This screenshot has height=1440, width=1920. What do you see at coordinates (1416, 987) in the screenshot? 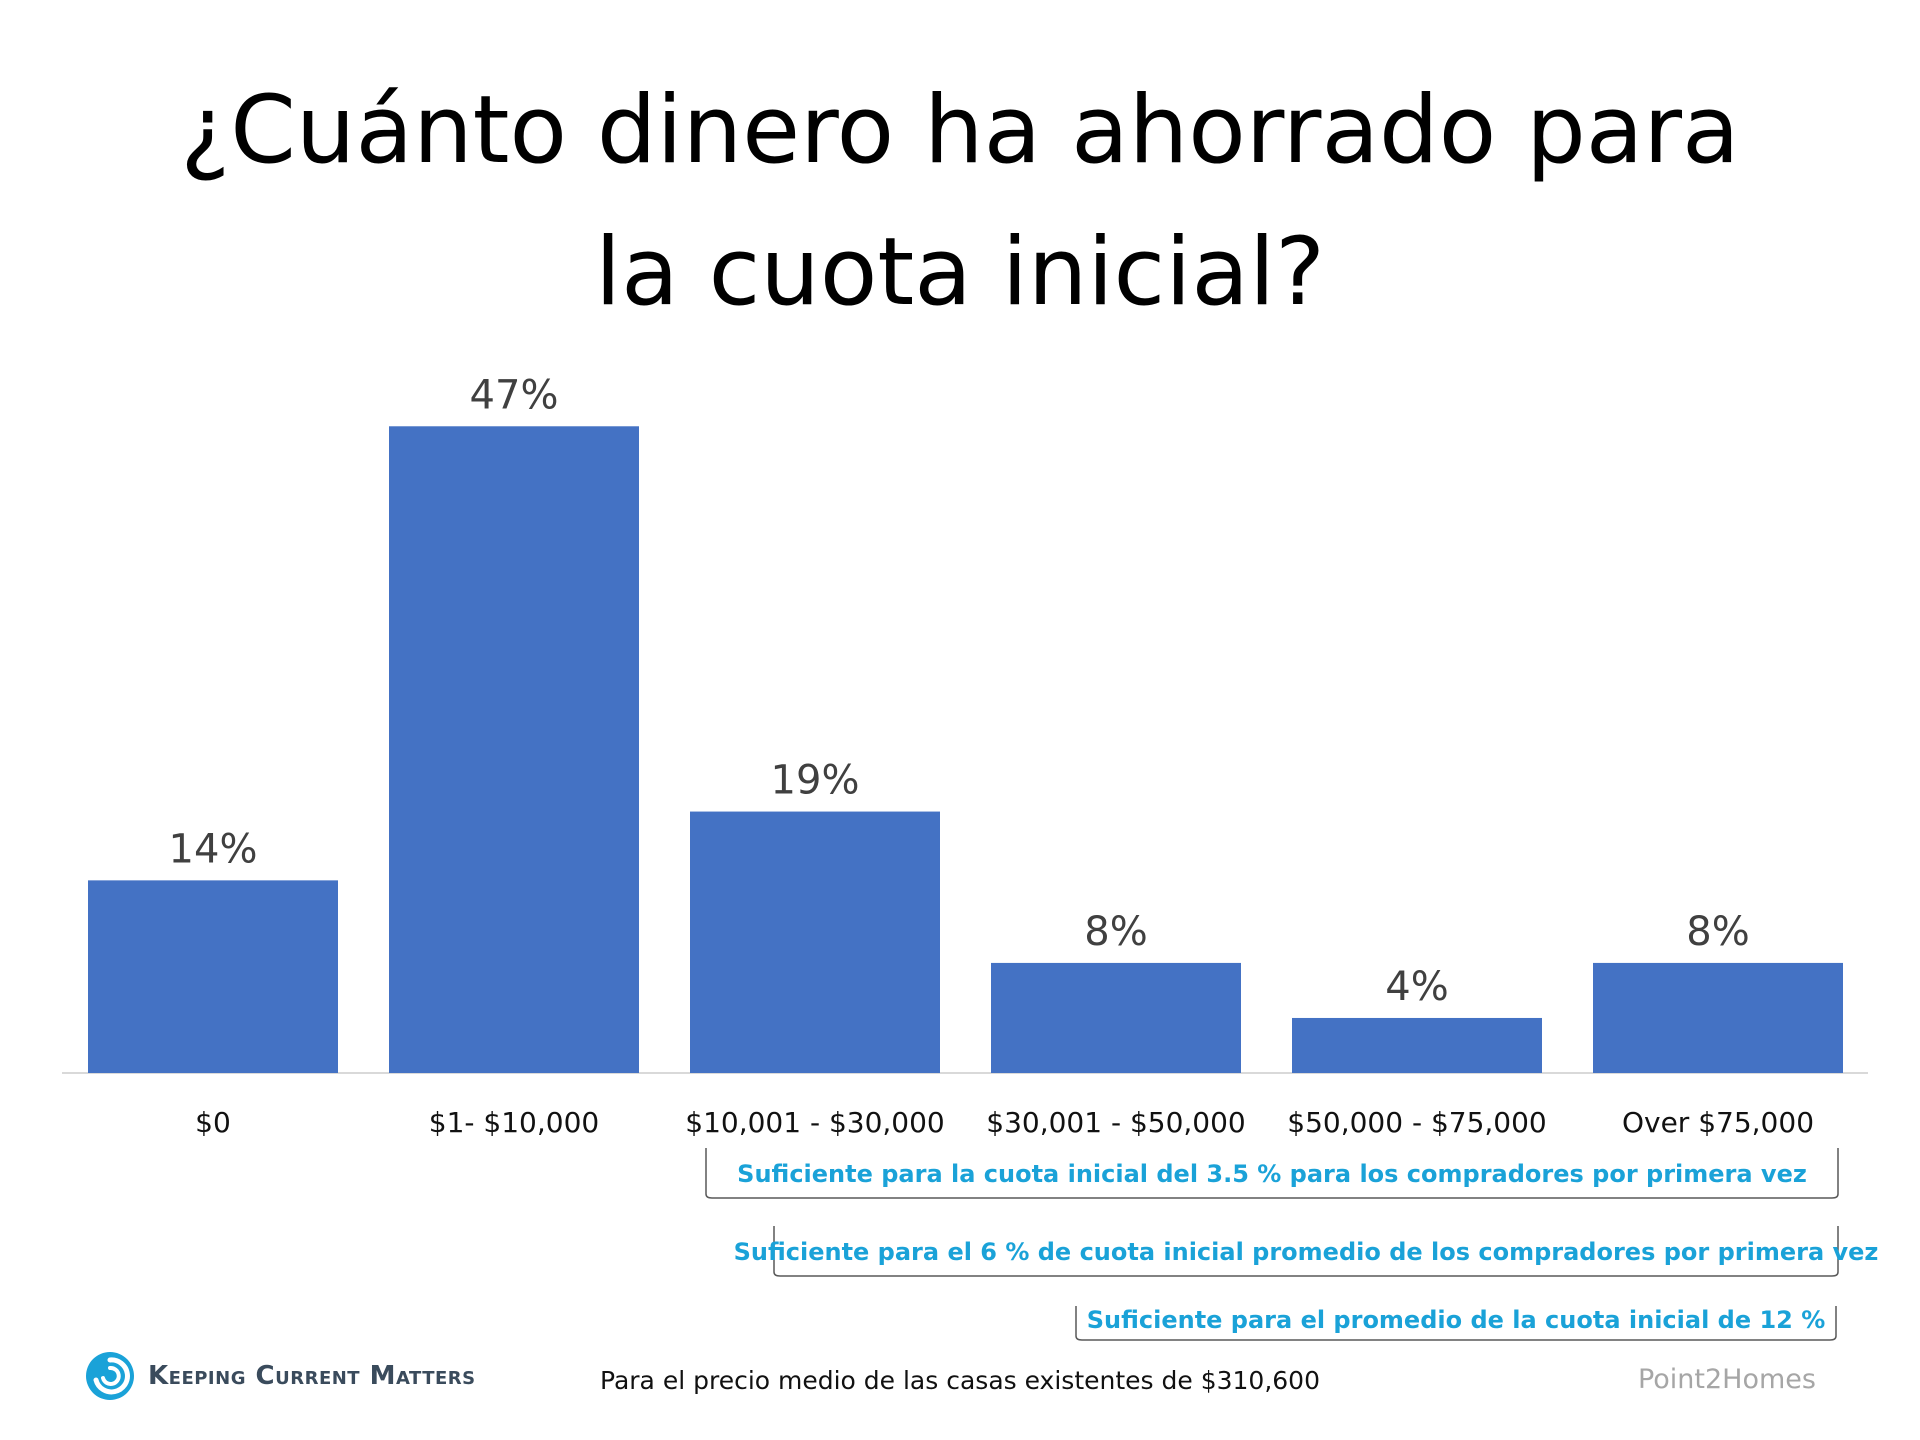
I see `data-label: 4%` at bounding box center [1416, 987].